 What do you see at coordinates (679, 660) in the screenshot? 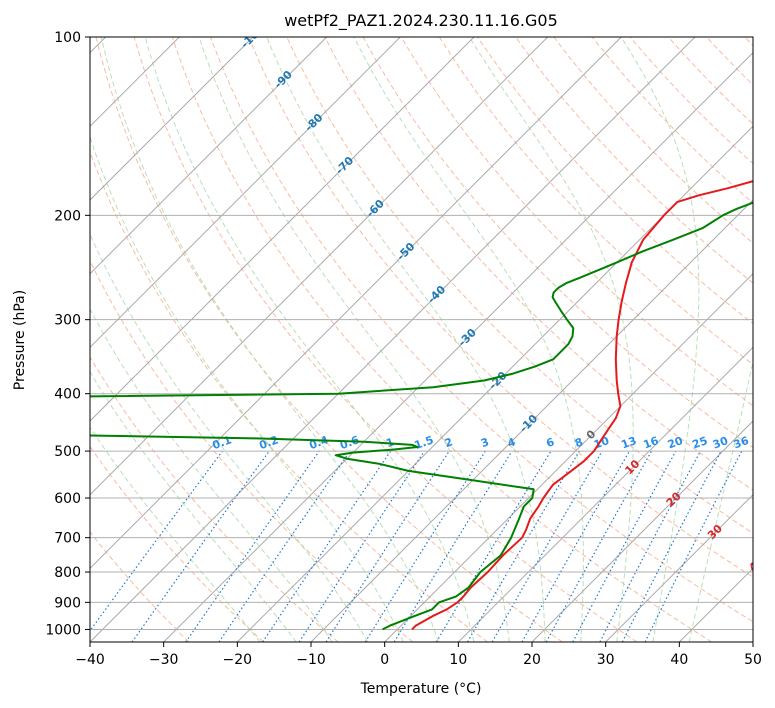
I see `x-tick-label: 40` at bounding box center [679, 660].